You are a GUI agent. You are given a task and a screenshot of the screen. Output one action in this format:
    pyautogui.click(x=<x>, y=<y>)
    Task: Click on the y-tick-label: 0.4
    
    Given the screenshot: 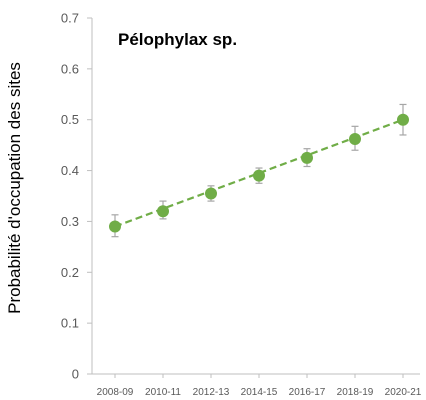 What is the action you would take?
    pyautogui.click(x=70, y=170)
    